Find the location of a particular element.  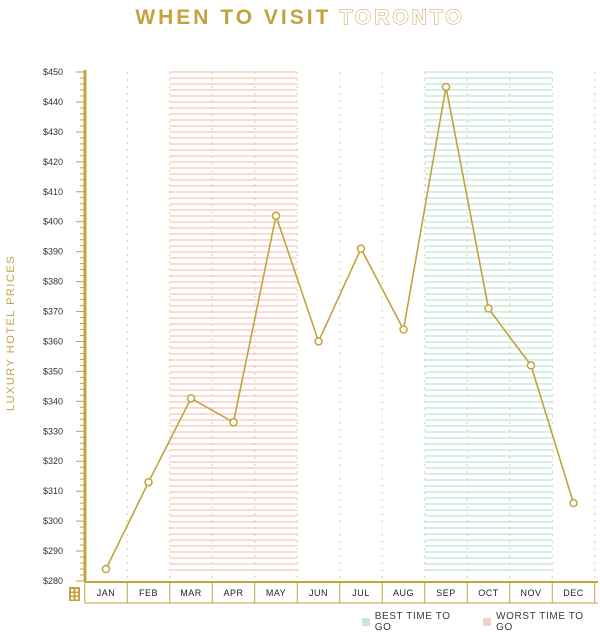

building-icon is located at coordinates (74, 594).